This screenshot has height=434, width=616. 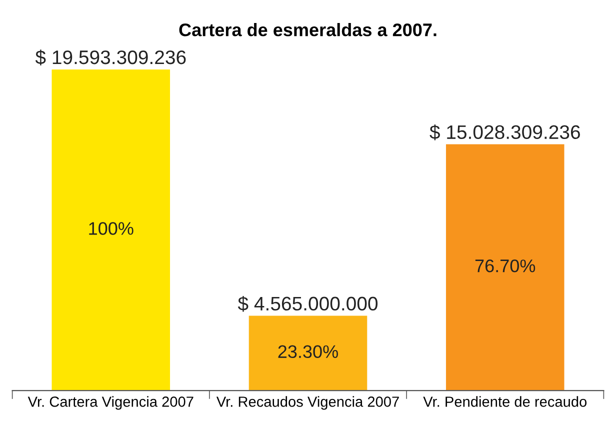 I want to click on chart-title: Cartera de esmeraldas a 2007., so click(x=307, y=29).